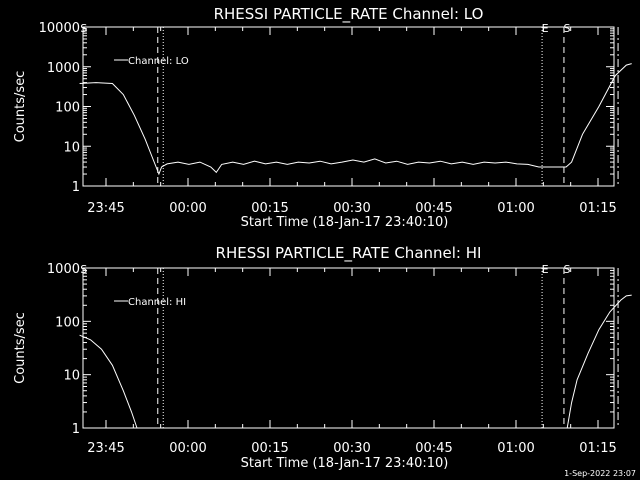 The height and width of the screenshot is (480, 640). Describe the element at coordinates (349, 253) in the screenshot. I see `chart-title: RHESSI PARTICLE_RATE Channel: HI` at that location.